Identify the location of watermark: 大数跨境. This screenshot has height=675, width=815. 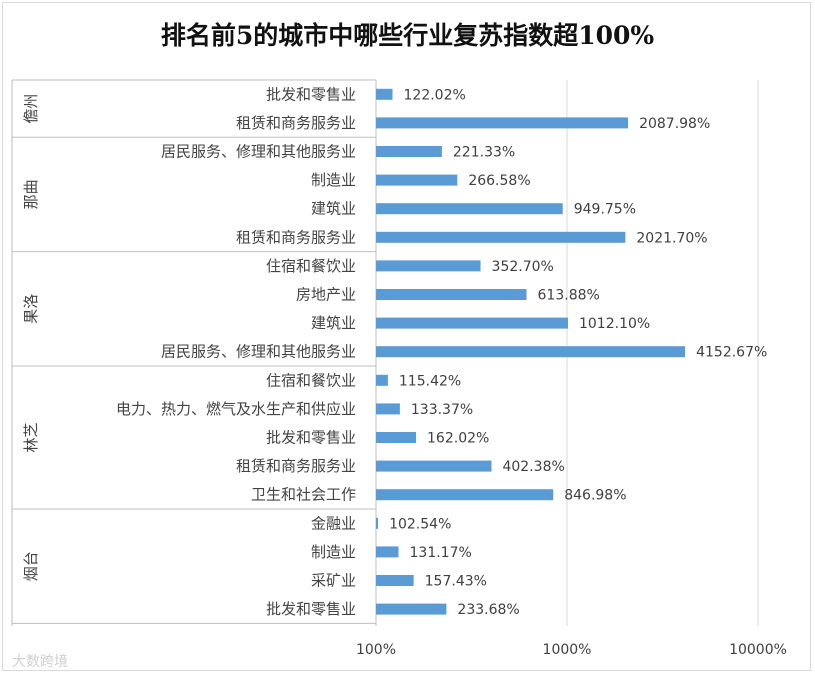
(40, 662).